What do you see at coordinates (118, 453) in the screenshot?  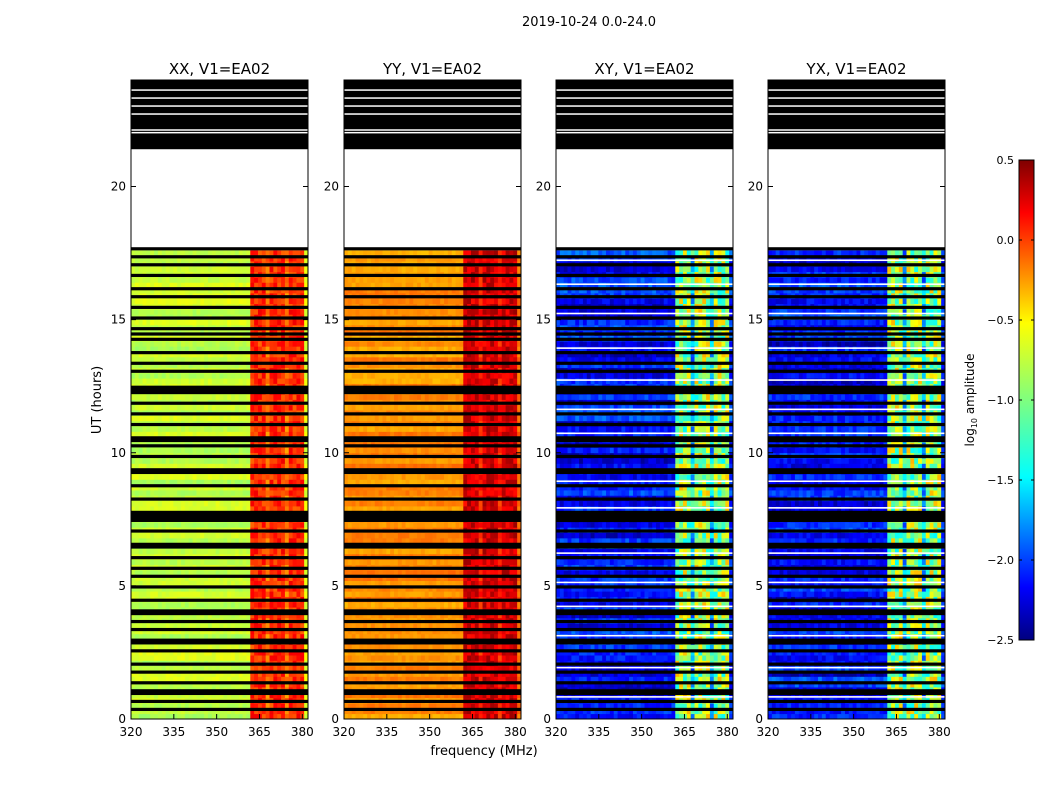 I see `y-tick-label: 10` at bounding box center [118, 453].